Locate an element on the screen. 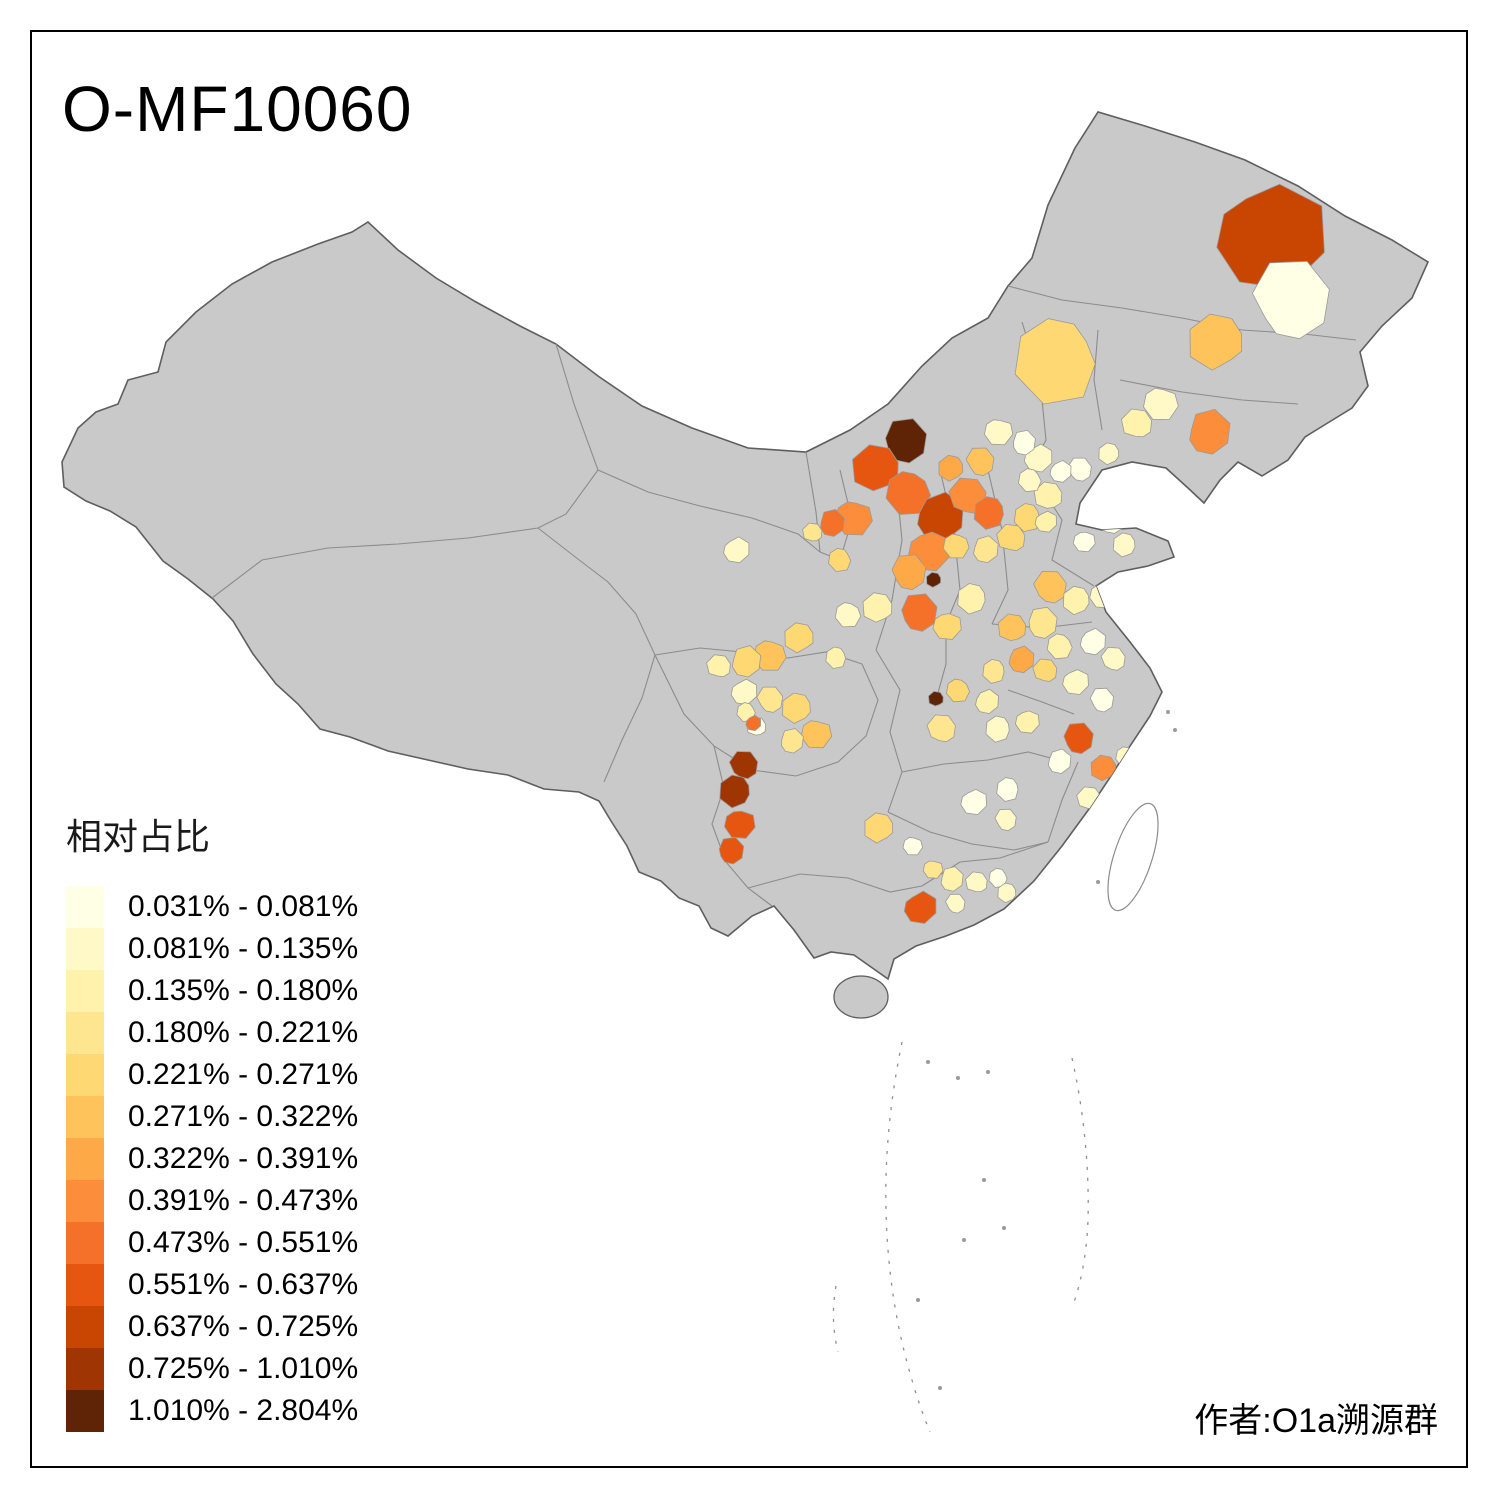  nine-dash-line is located at coordinates (1004, 1071).